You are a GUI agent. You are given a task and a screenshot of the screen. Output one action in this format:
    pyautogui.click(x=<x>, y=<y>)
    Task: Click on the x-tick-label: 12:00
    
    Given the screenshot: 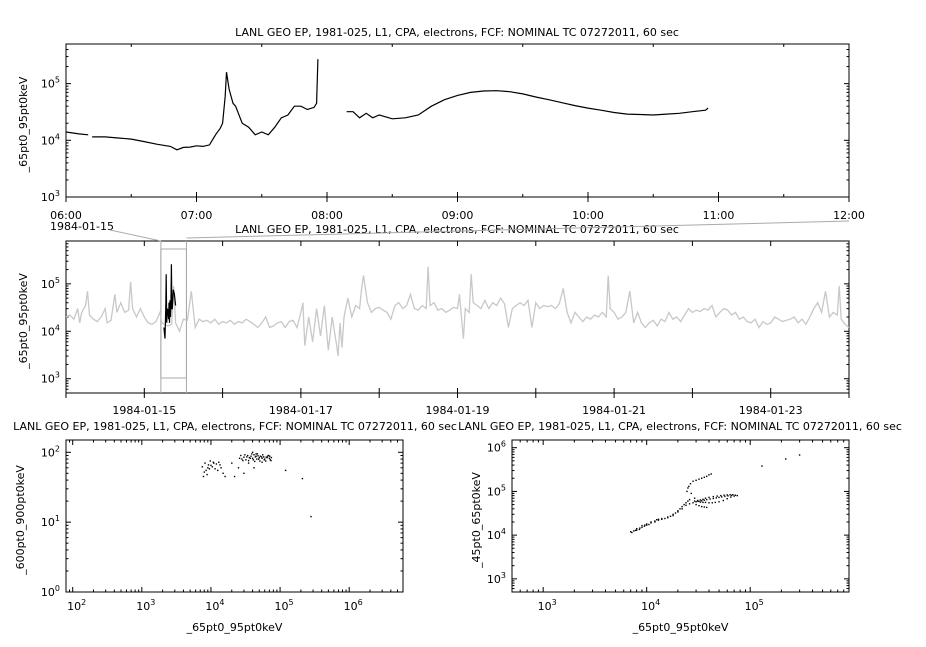 What is the action you would take?
    pyautogui.click(x=849, y=215)
    